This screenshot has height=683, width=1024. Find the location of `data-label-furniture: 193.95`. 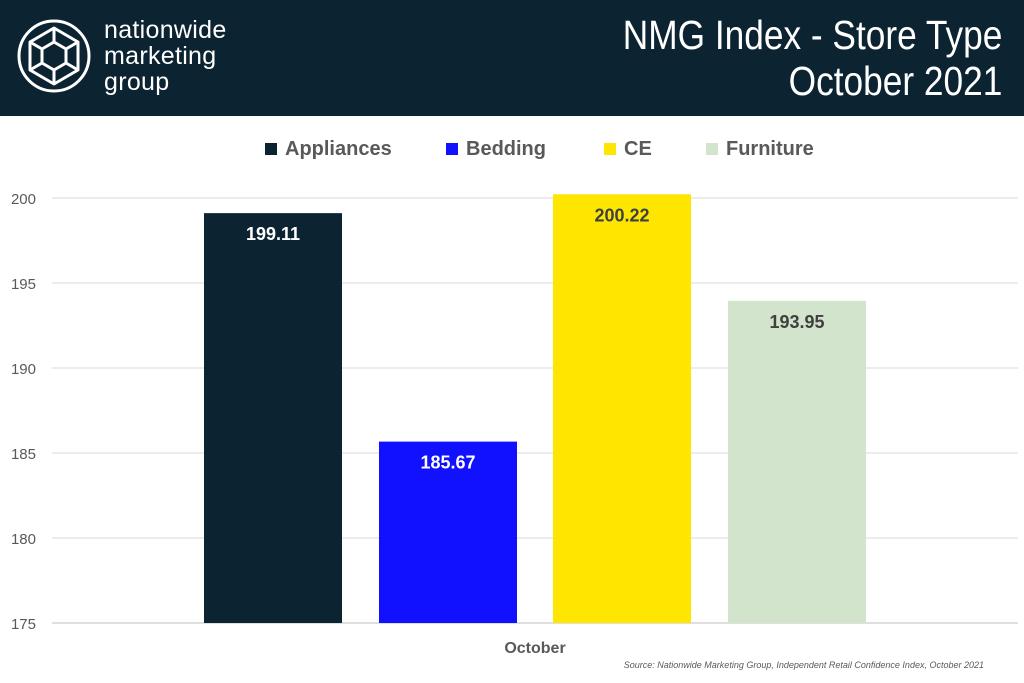

data-label-furniture: 193.95 is located at coordinates (796, 322).